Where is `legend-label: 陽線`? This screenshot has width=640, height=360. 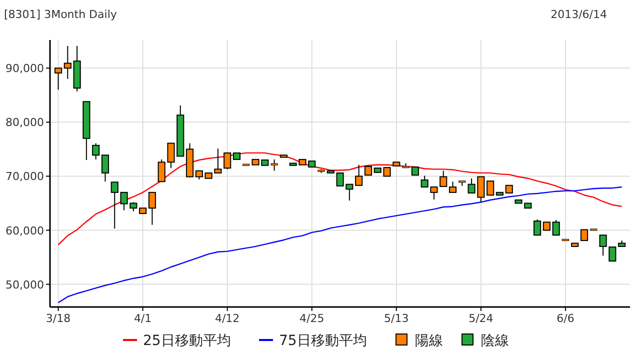 legend-label: 陽線 is located at coordinates (429, 341).